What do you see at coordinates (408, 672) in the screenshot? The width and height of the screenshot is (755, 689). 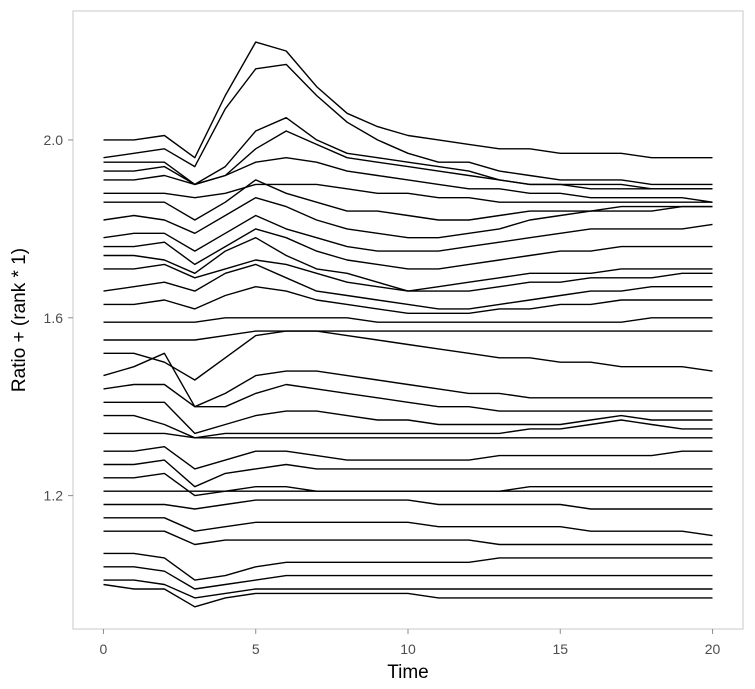 I see `x-axis-title: Time` at bounding box center [408, 672].